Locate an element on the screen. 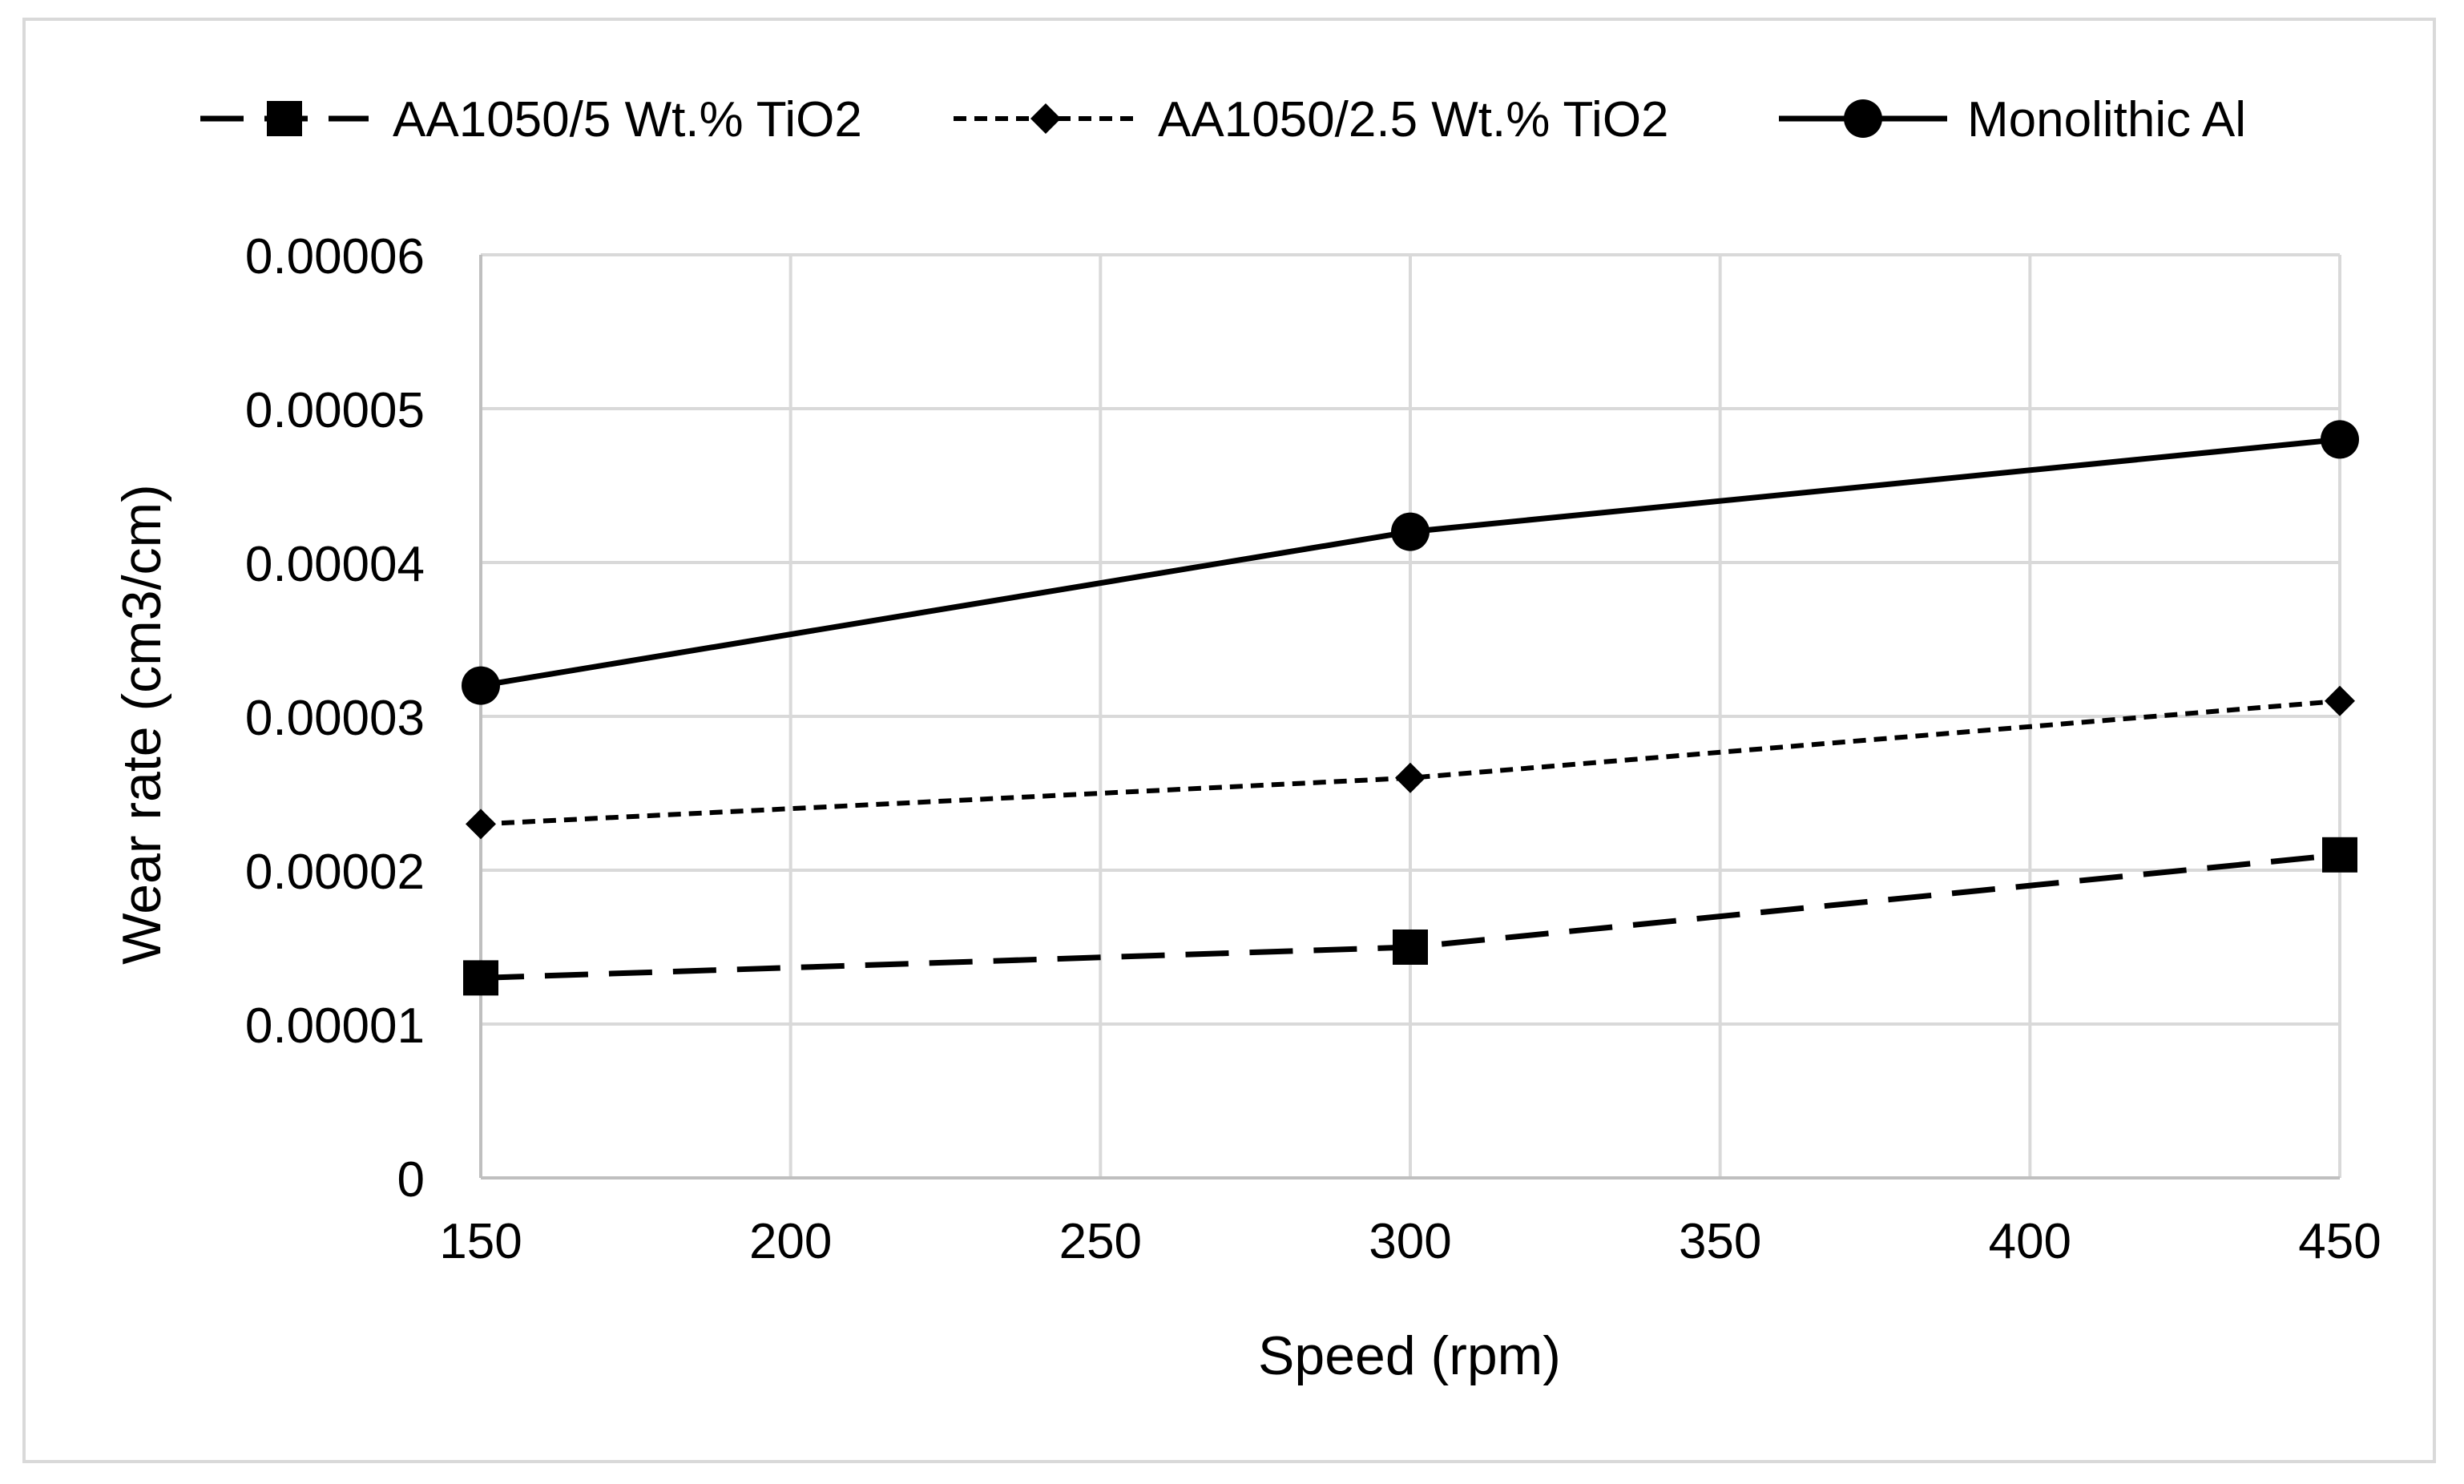  x-tick-label: 450 is located at coordinates (2339, 1242).